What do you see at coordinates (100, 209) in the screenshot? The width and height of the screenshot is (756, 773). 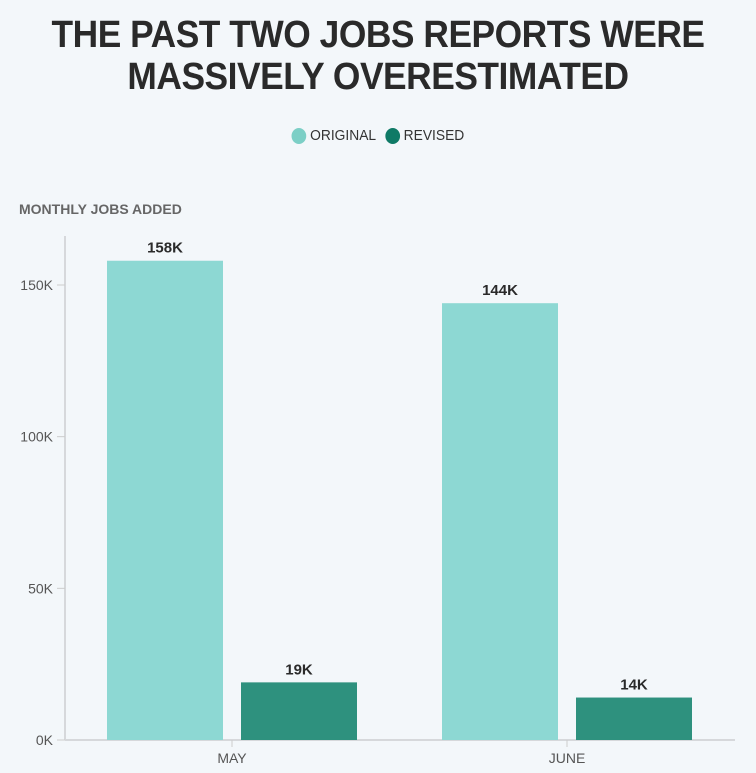 I see `y-axis-title: MONTHLY JOBS ADDED` at bounding box center [100, 209].